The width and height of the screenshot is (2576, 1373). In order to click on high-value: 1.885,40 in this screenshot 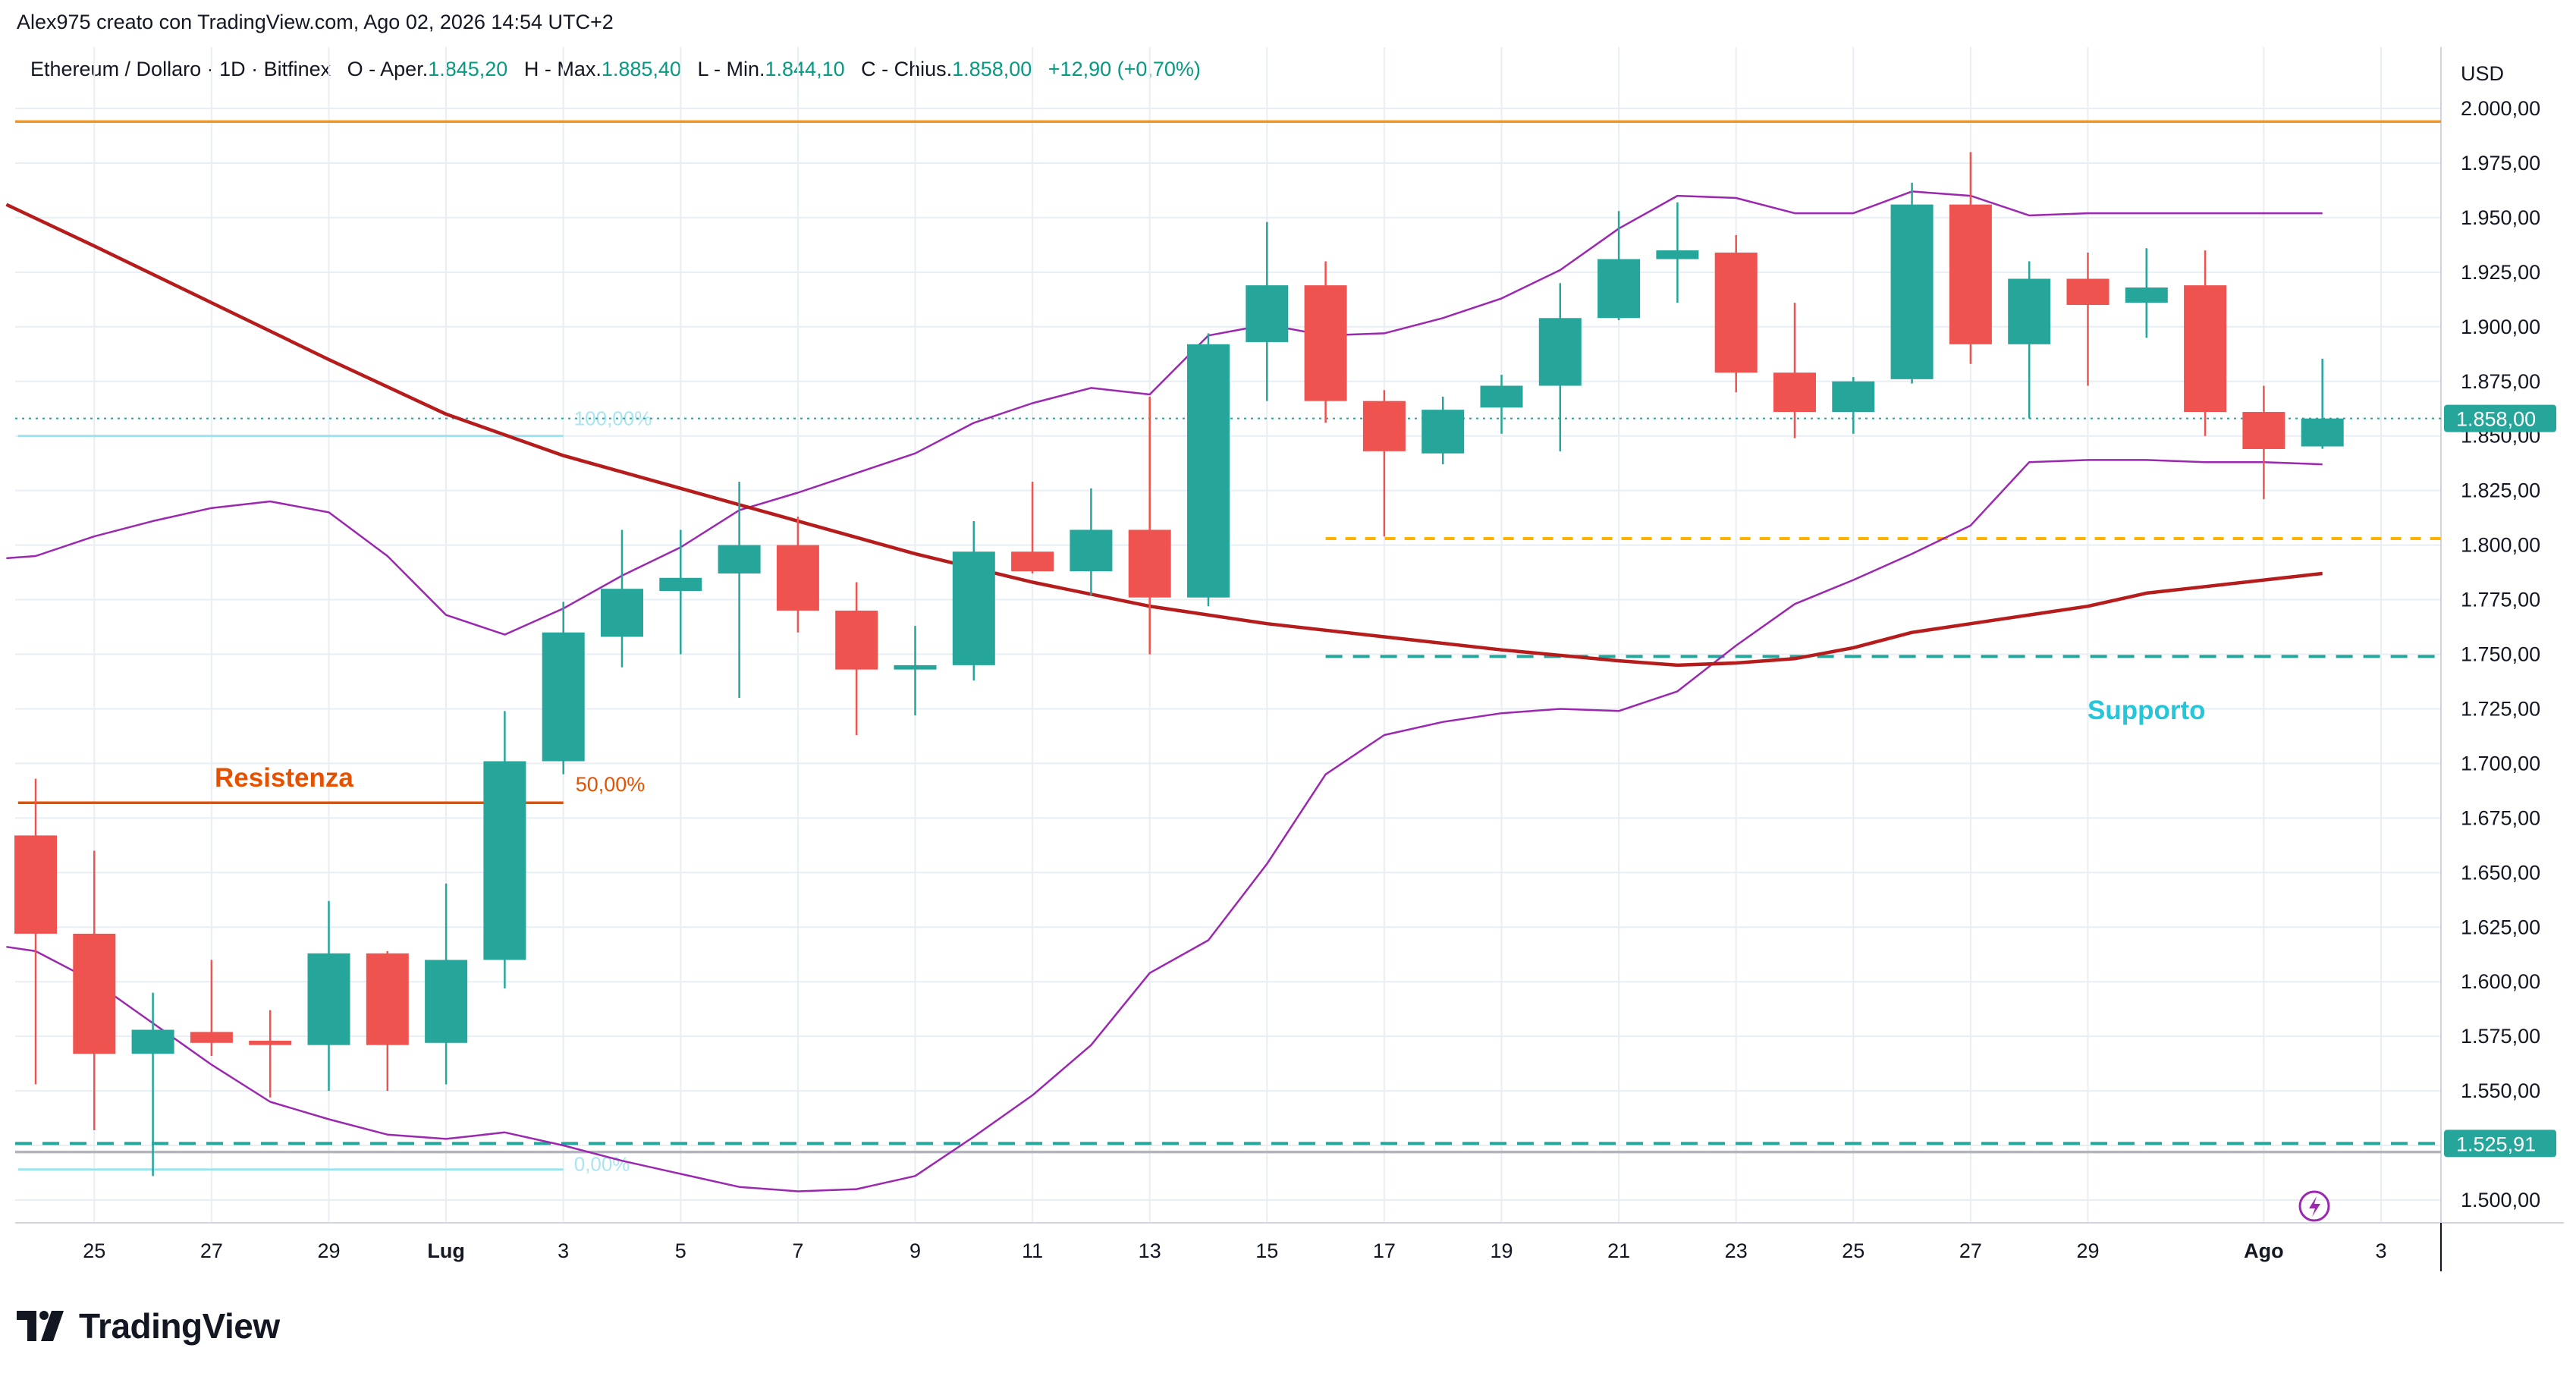, I will do `click(641, 69)`.